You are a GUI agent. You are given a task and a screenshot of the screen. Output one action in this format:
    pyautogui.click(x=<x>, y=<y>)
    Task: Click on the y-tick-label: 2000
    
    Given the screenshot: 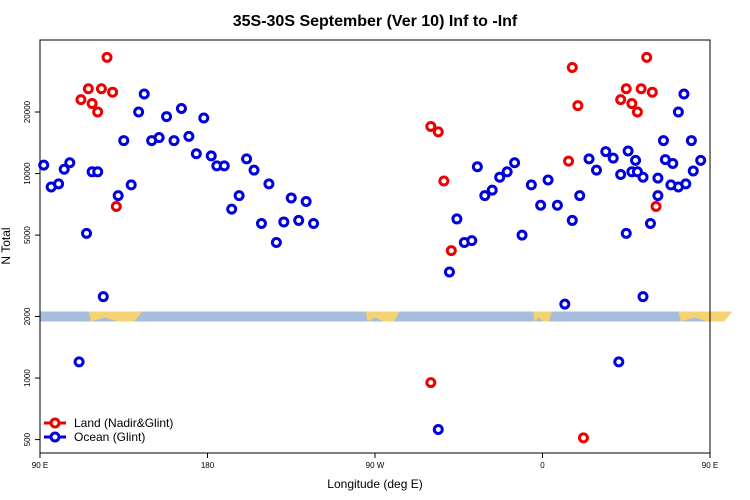 What is the action you would take?
    pyautogui.click(x=27, y=316)
    